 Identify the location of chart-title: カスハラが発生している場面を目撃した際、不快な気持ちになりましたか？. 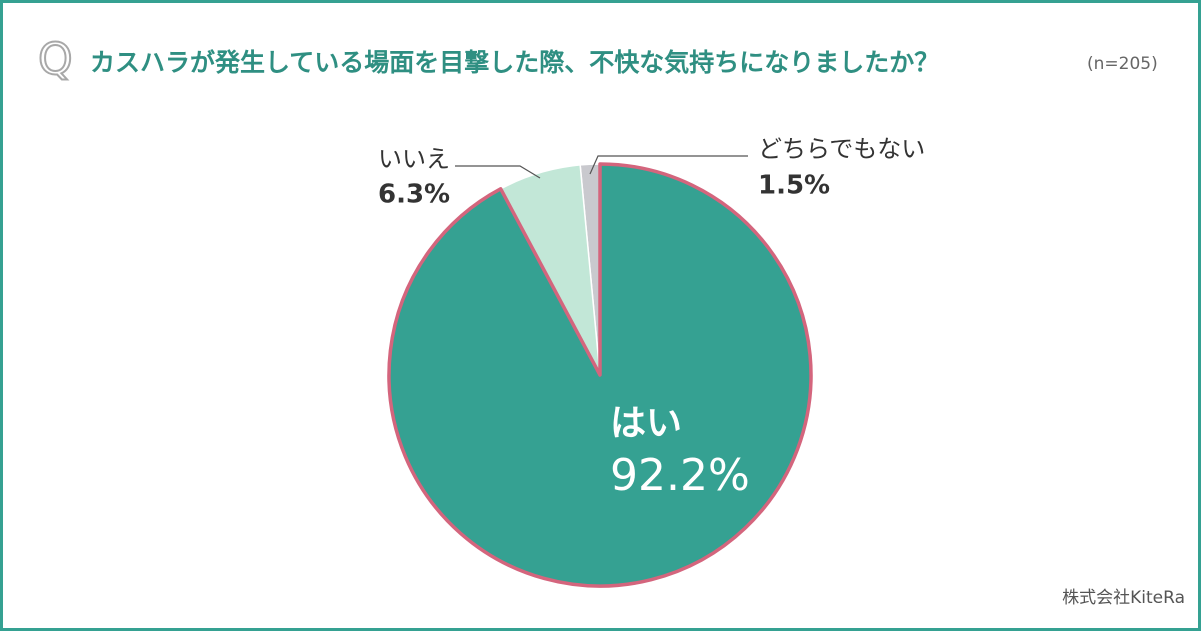
(514, 62).